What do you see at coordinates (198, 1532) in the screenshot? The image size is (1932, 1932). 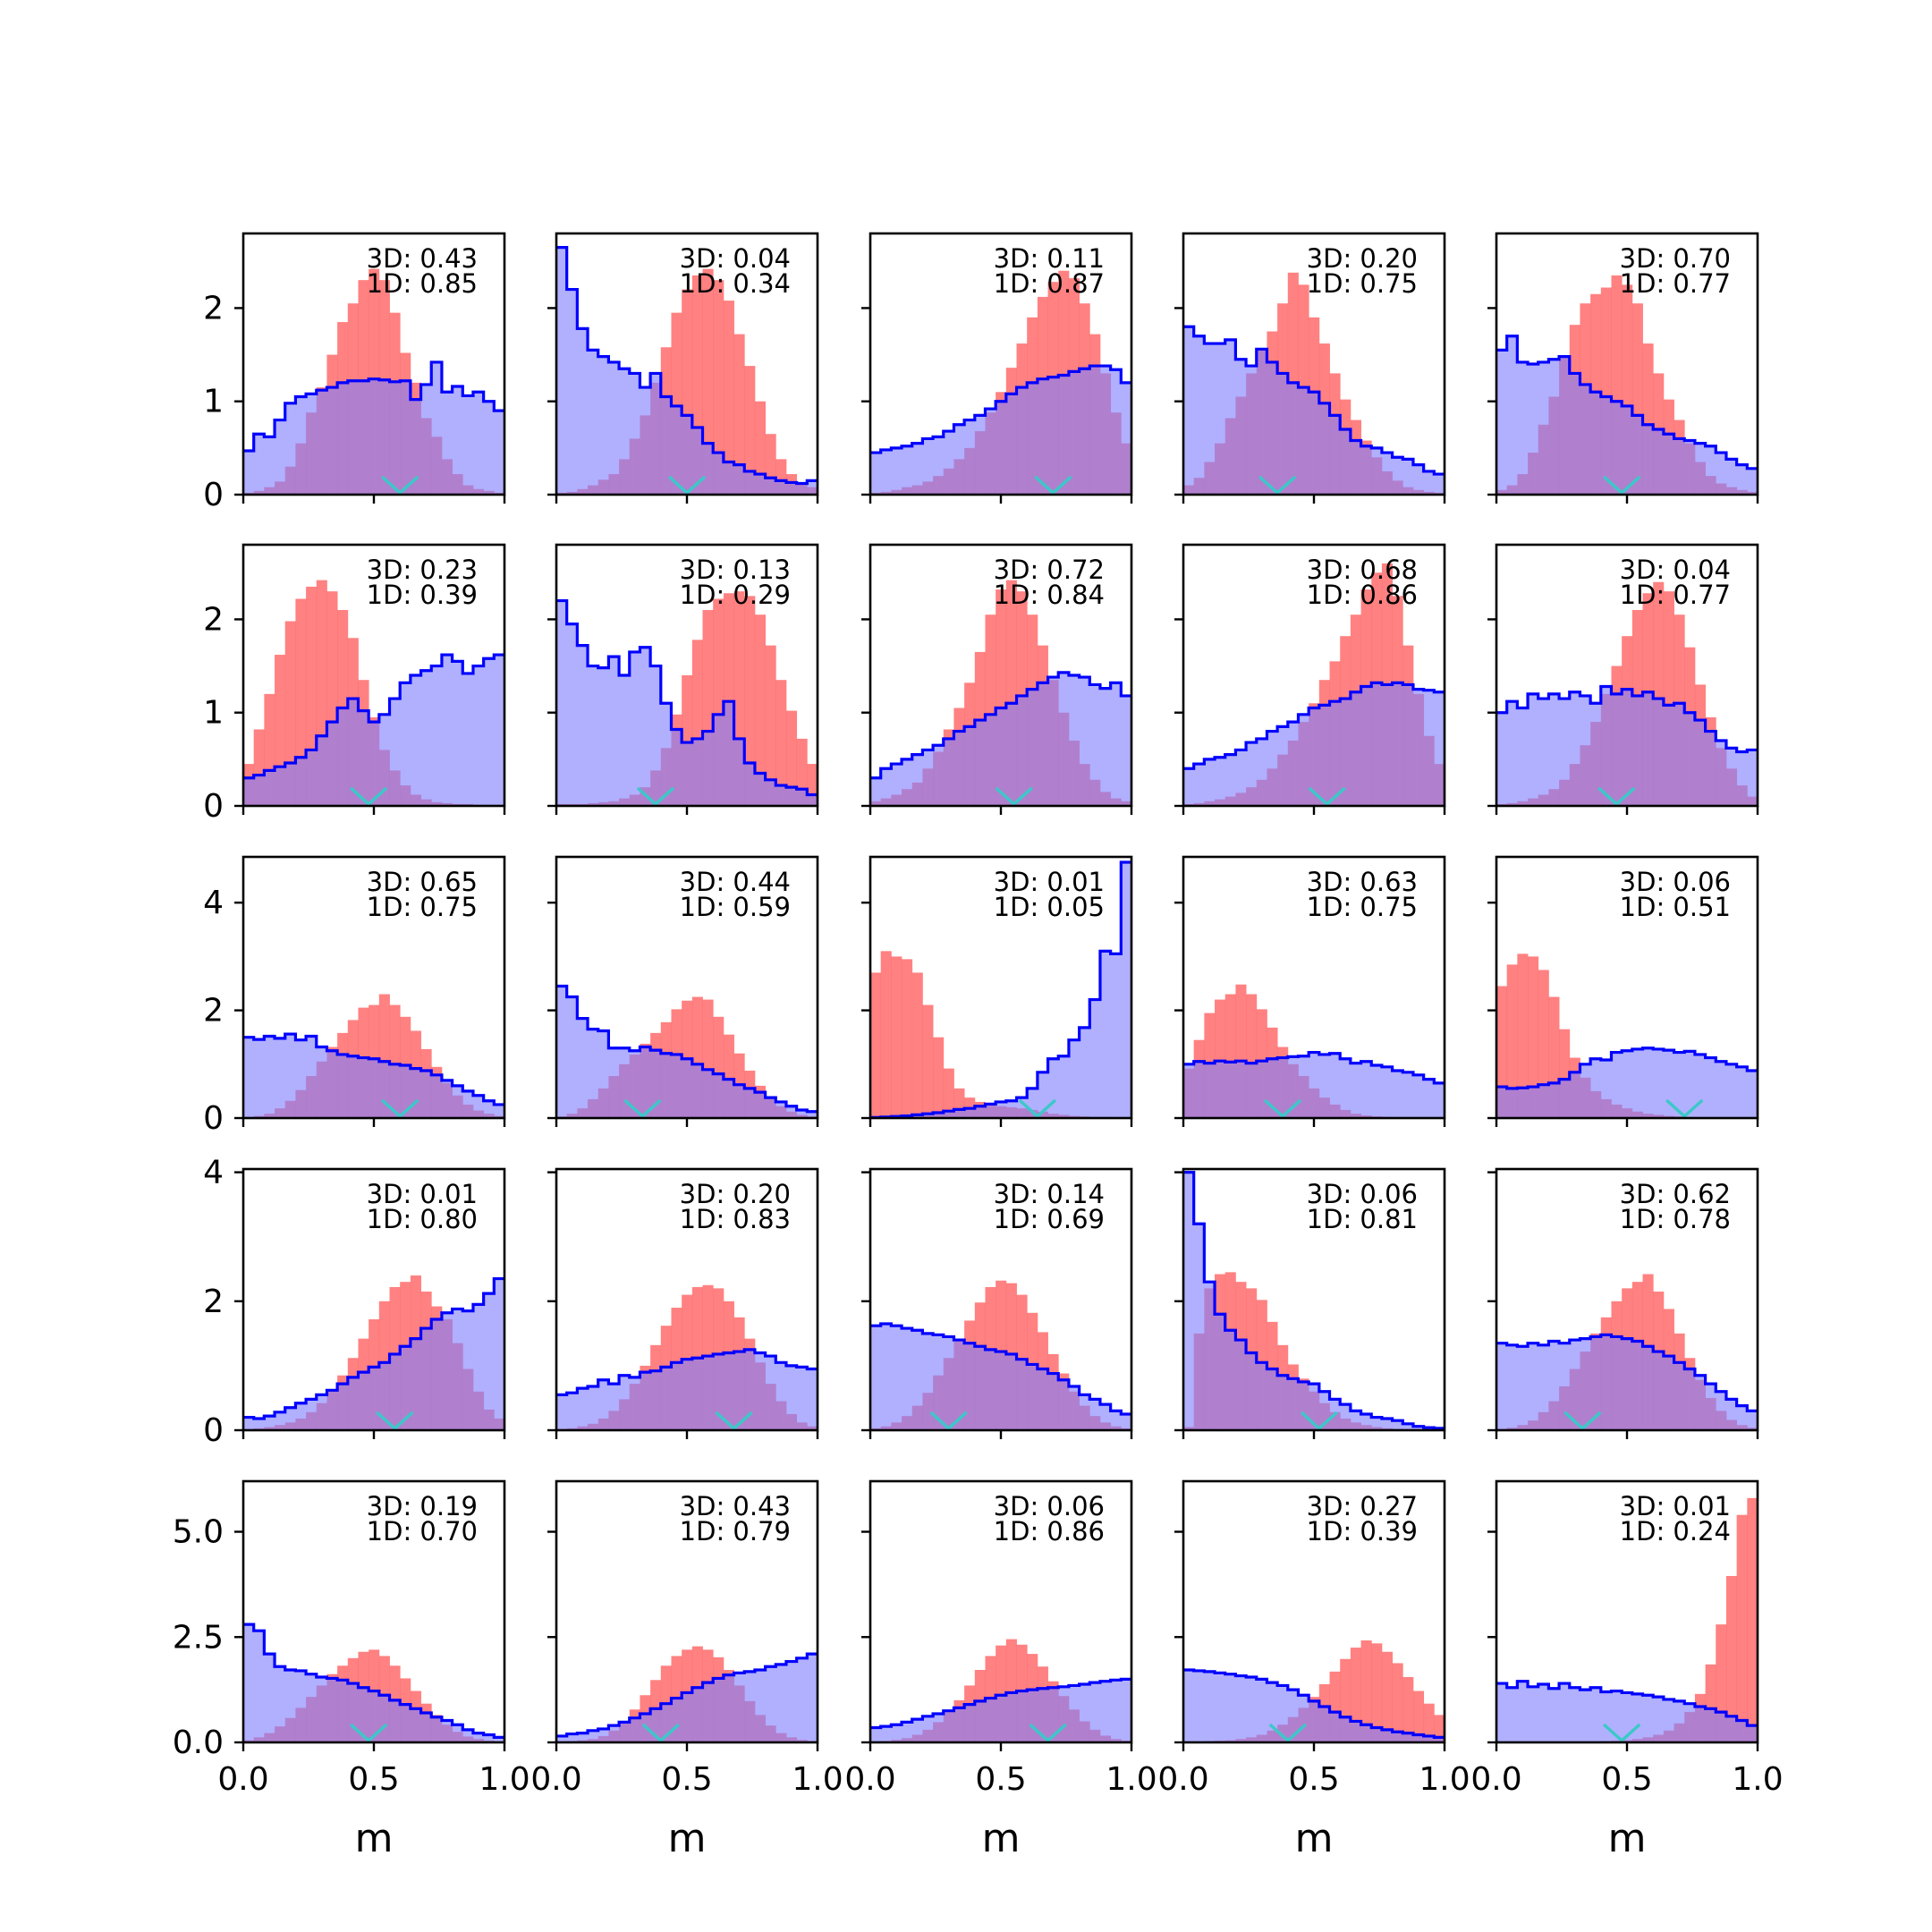 I see `y-tick-label: 5.0` at bounding box center [198, 1532].